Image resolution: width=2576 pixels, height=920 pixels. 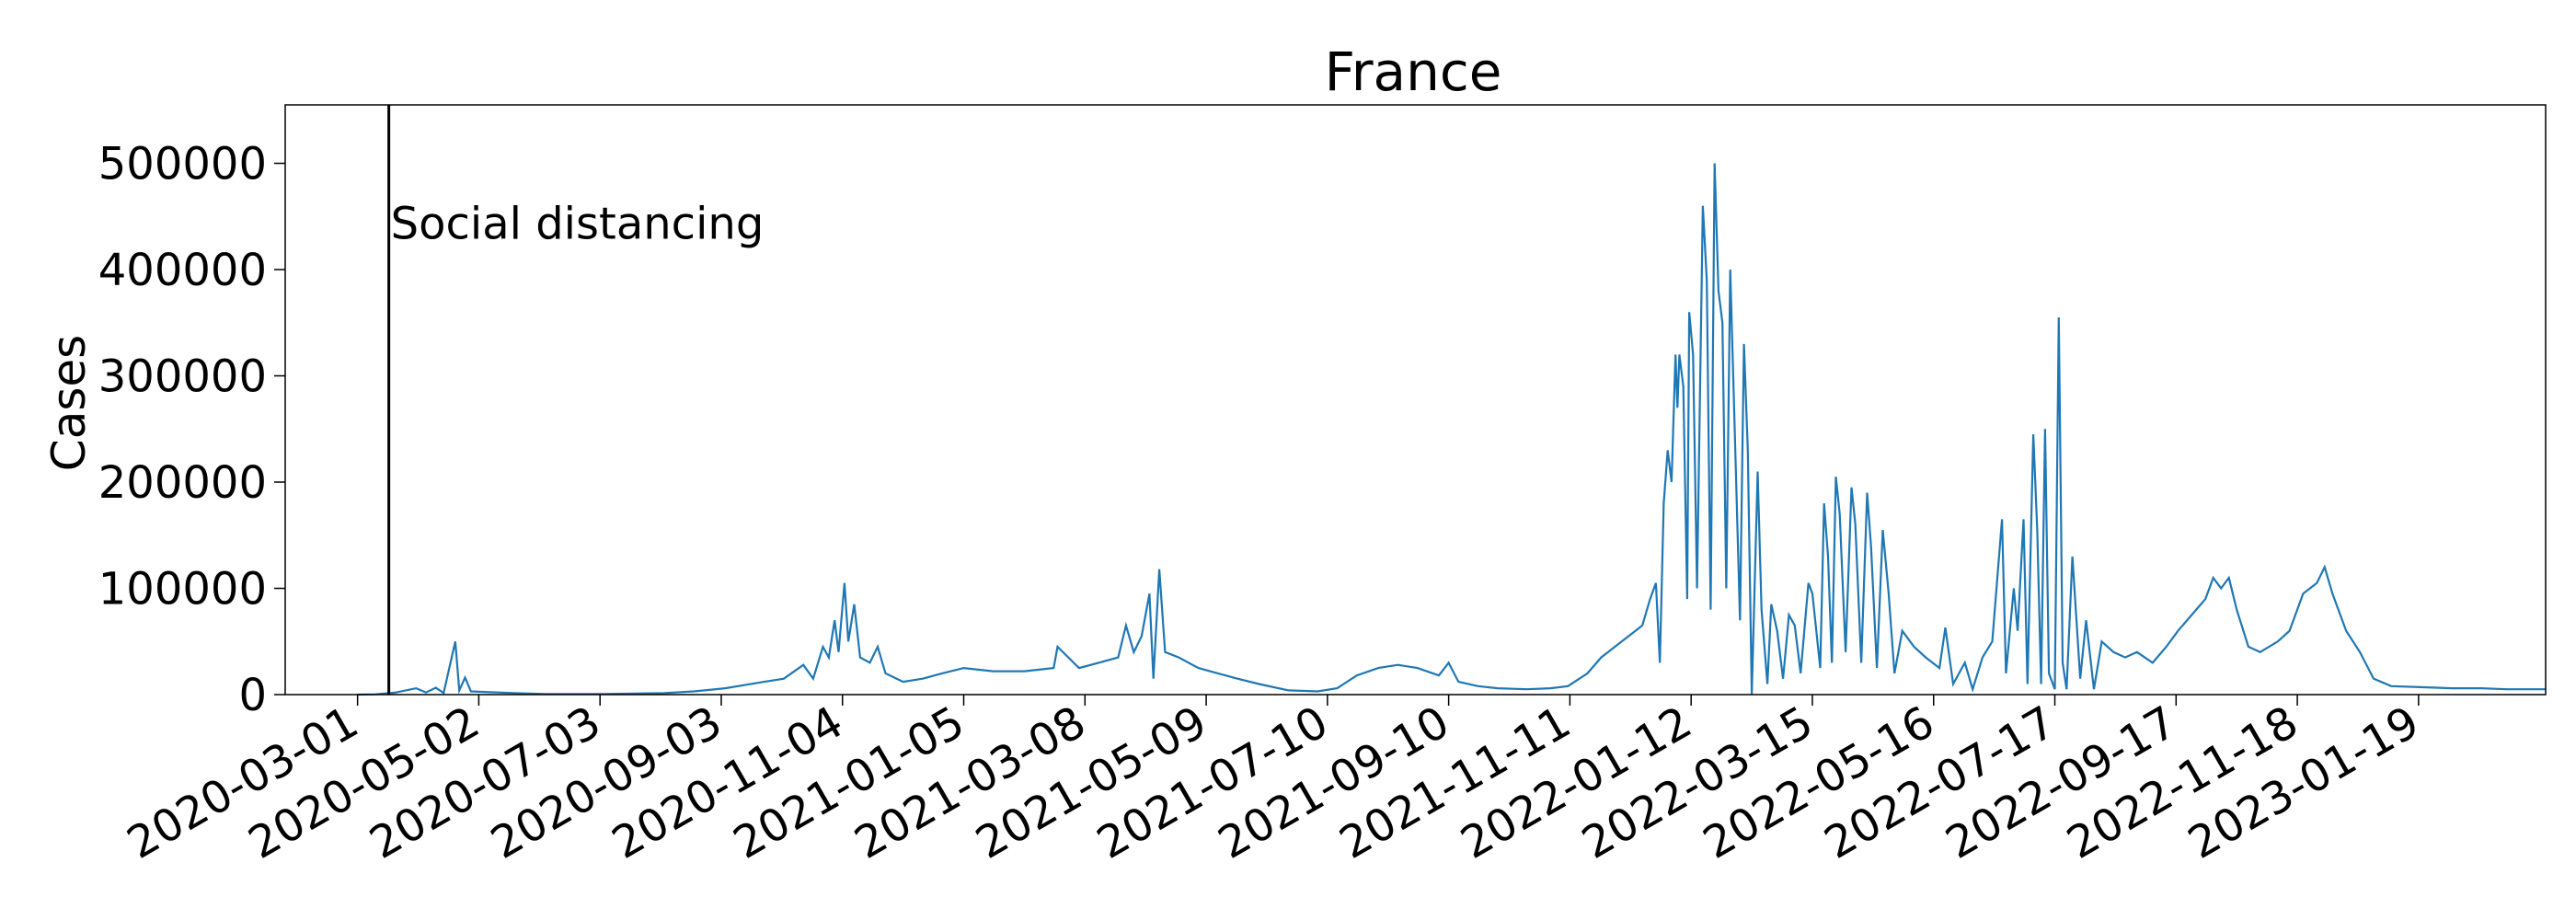 What do you see at coordinates (182, 377) in the screenshot?
I see `y-tick-label: 300000` at bounding box center [182, 377].